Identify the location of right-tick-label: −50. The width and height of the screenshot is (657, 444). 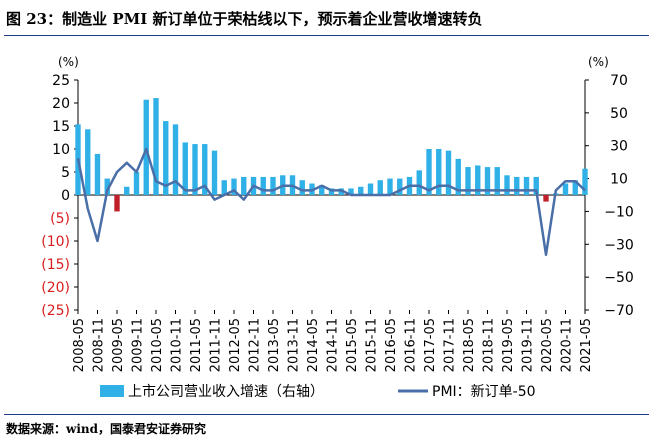
(619, 278).